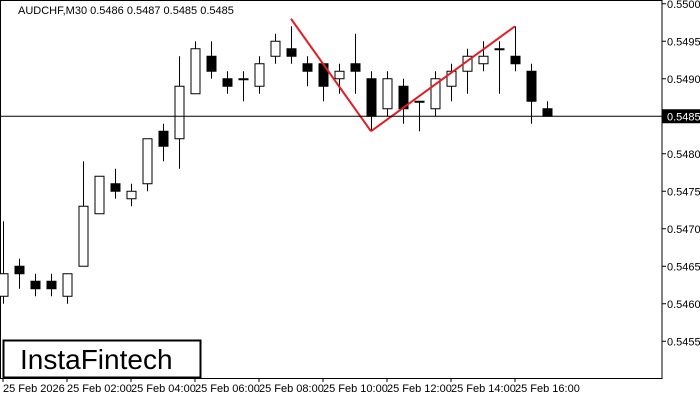 Image resolution: width=700 pixels, height=405 pixels. I want to click on current-price-box, so click(681, 116).